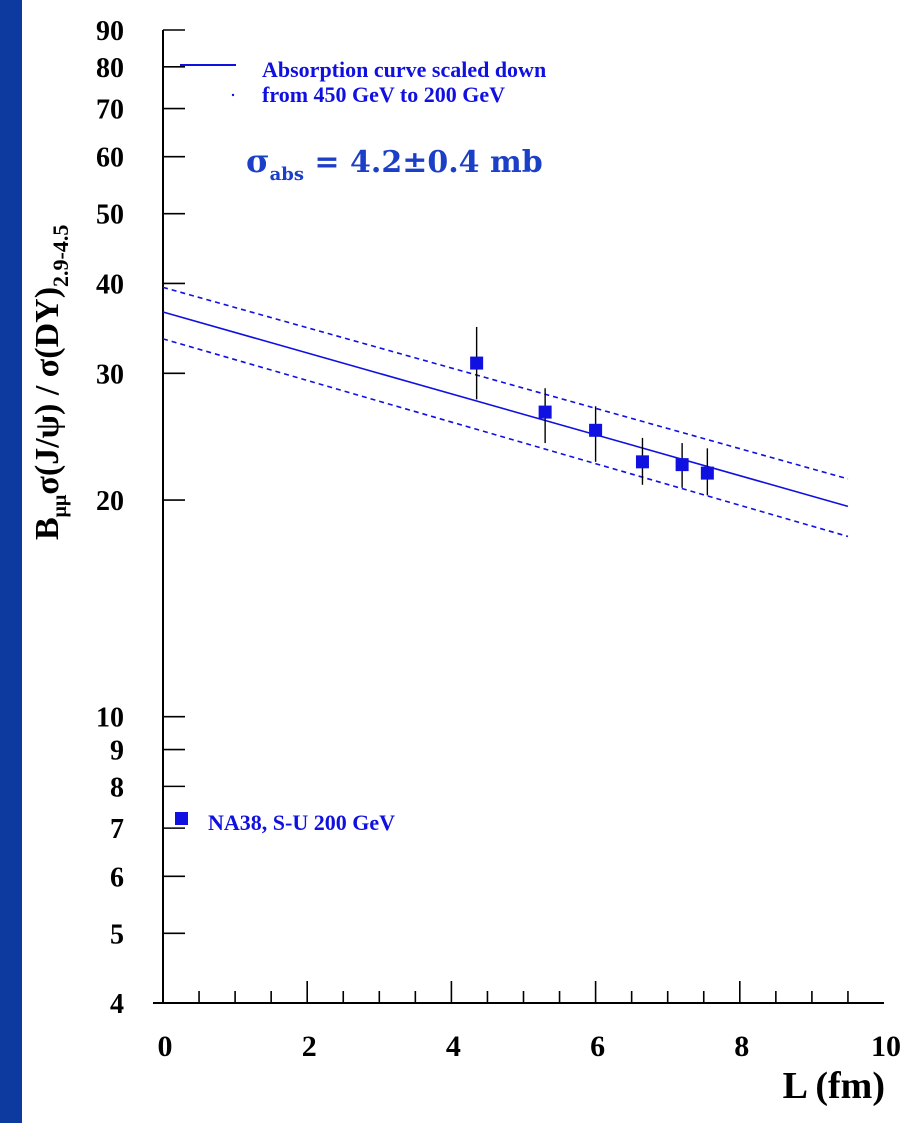 This screenshot has width=909, height=1123. Describe the element at coordinates (453, 1046) in the screenshot. I see `x-tick-label: 4` at that location.